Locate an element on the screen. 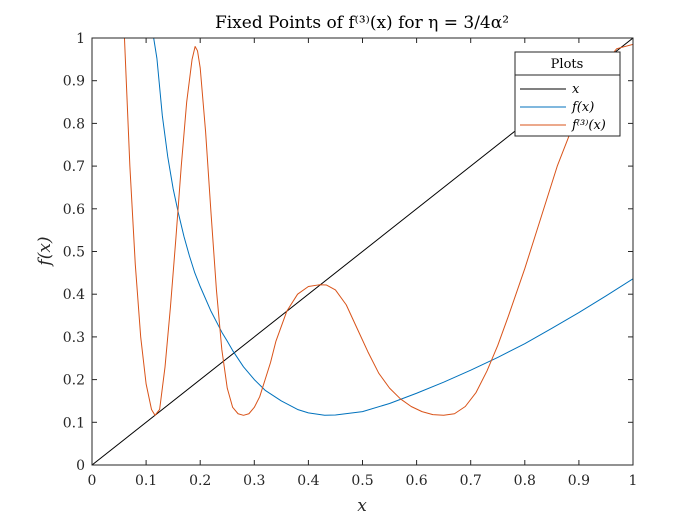  x-tick-label: 0.3 is located at coordinates (254, 481).